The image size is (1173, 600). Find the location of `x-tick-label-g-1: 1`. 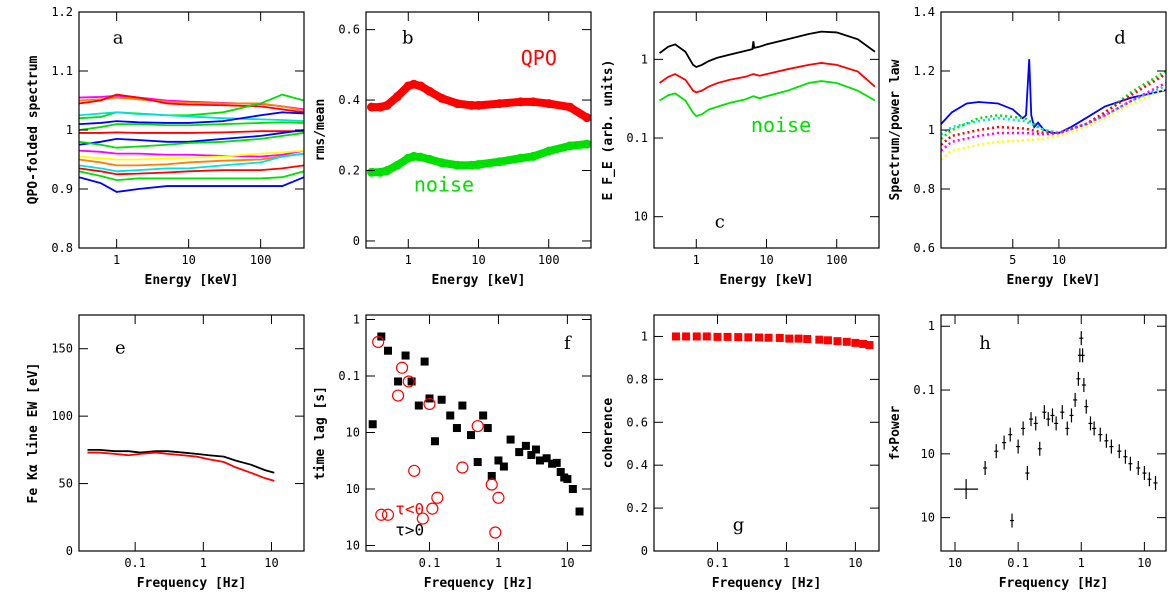

x-tick-label-g-1: 1 is located at coordinates (786, 563).